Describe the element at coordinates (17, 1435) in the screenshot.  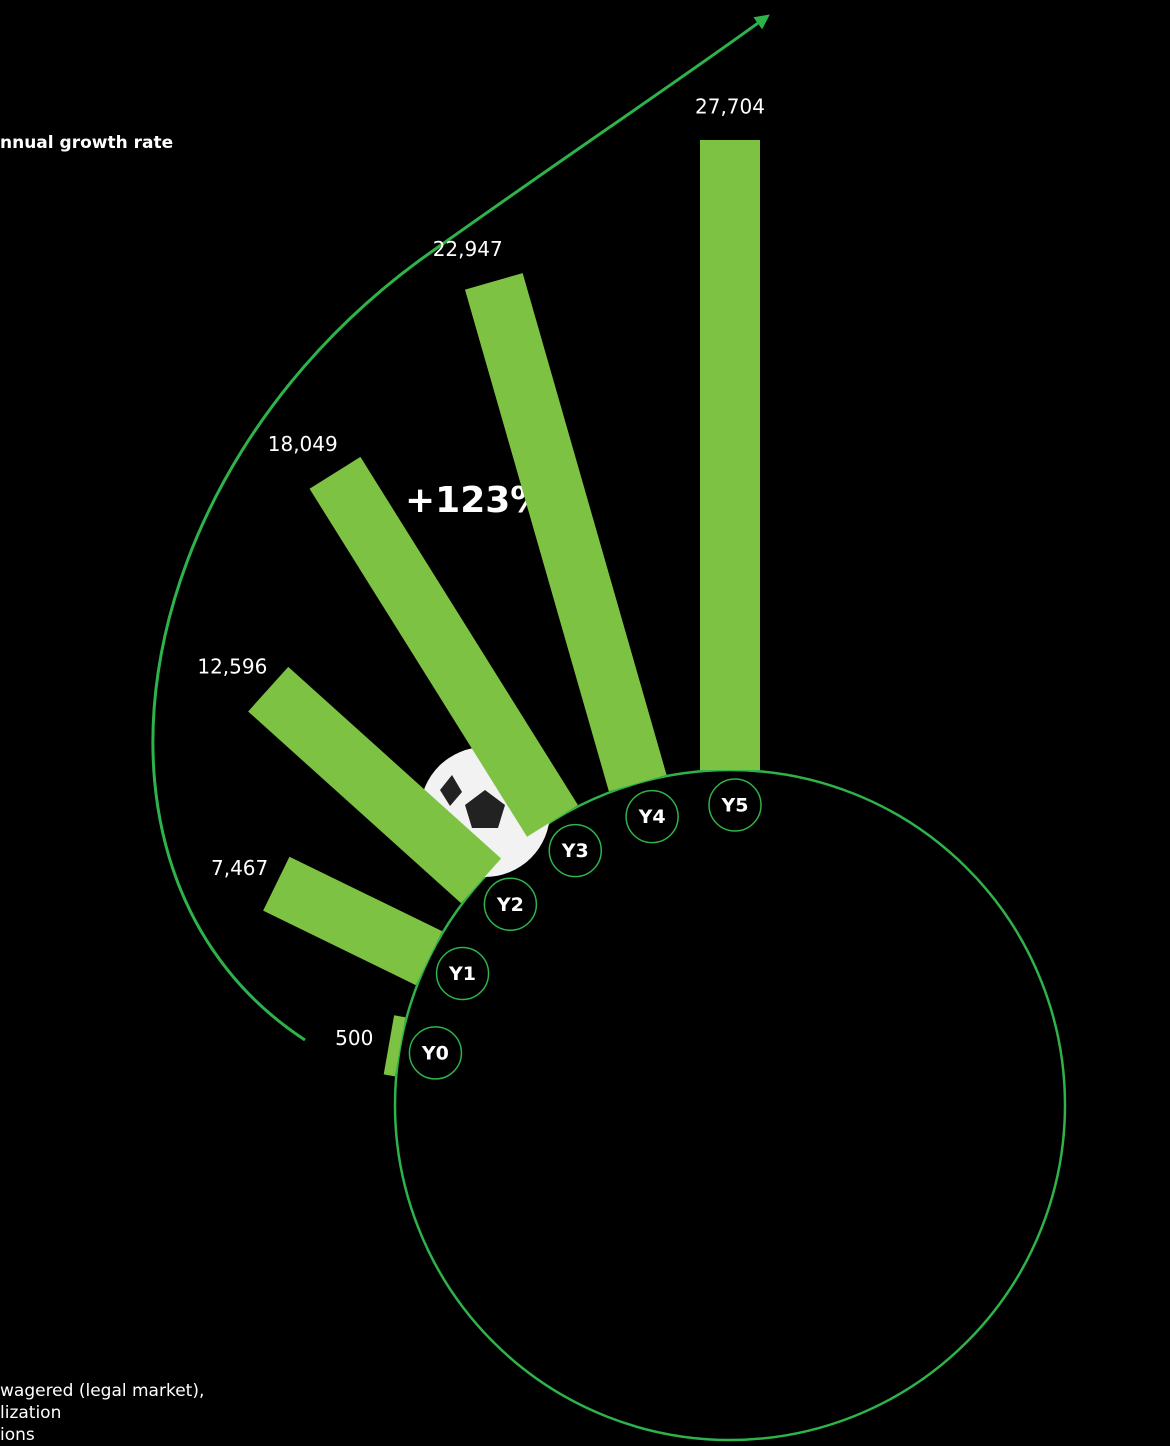
I see `footnote: ions` at that location.